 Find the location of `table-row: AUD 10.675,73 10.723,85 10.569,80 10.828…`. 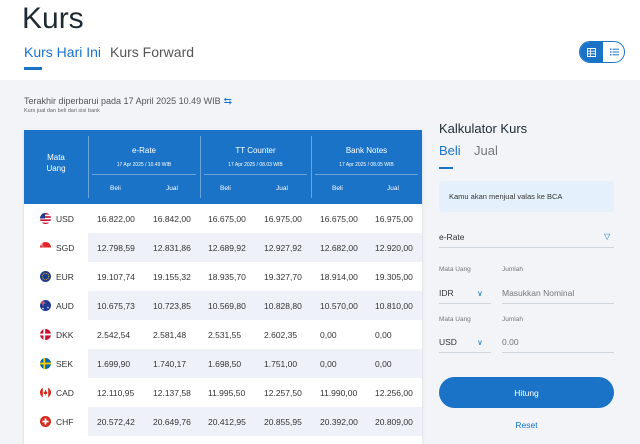

table-row: AUD 10.675,73 10.723,85 10.569,80 10.828… is located at coordinates (223, 305).